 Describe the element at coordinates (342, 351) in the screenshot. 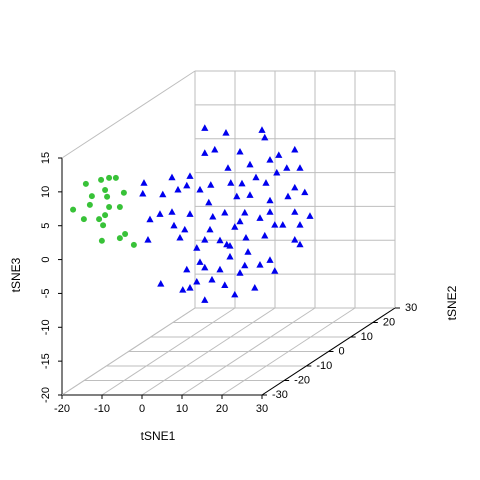

I see `y-tick-label: 0` at that location.